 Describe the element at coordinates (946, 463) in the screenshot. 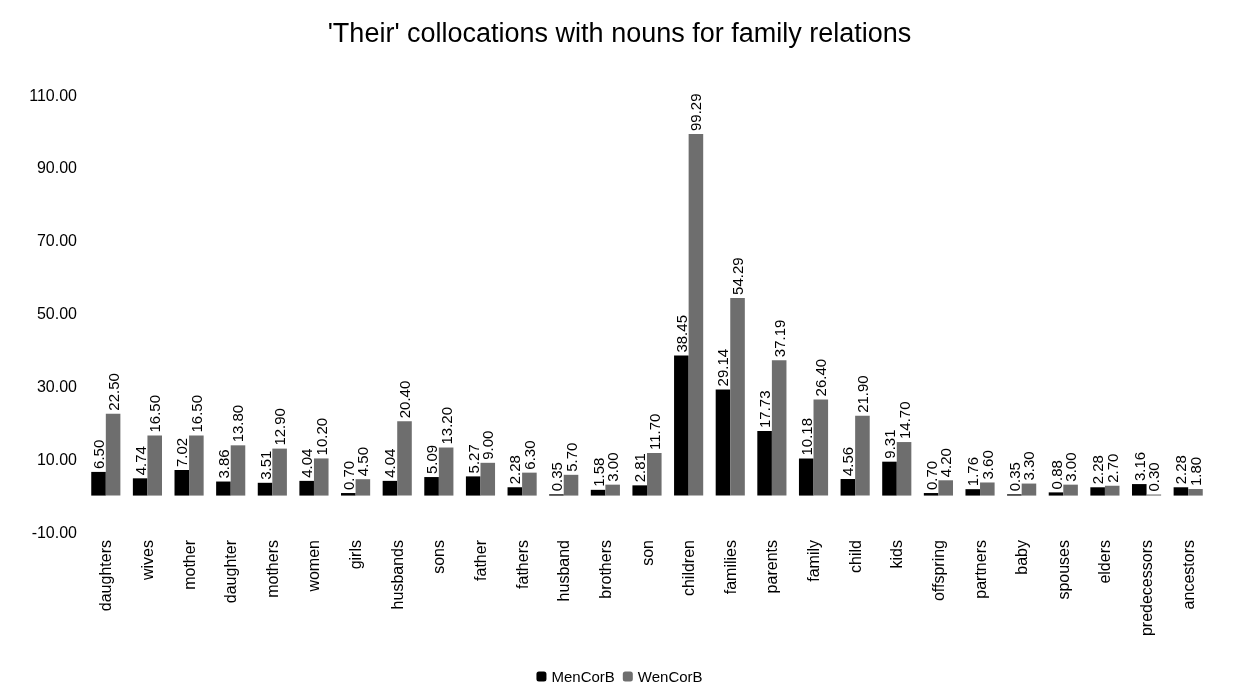

I see `data-label: 4.20` at that location.